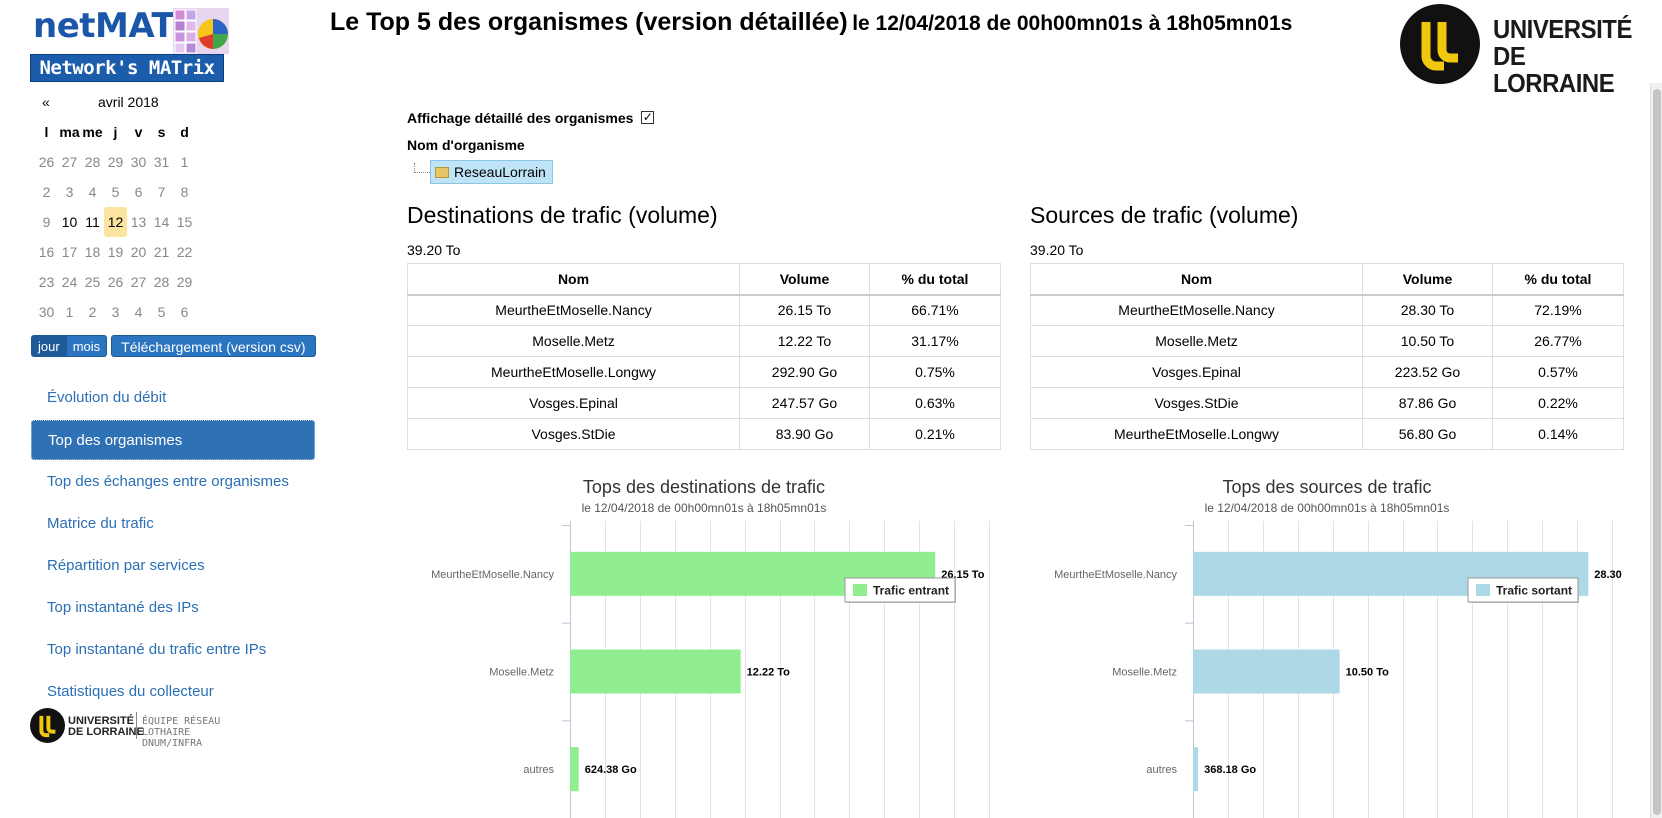 This screenshot has width=1662, height=818. I want to click on footer-university-line2: DE LORRAINE, so click(106, 732).